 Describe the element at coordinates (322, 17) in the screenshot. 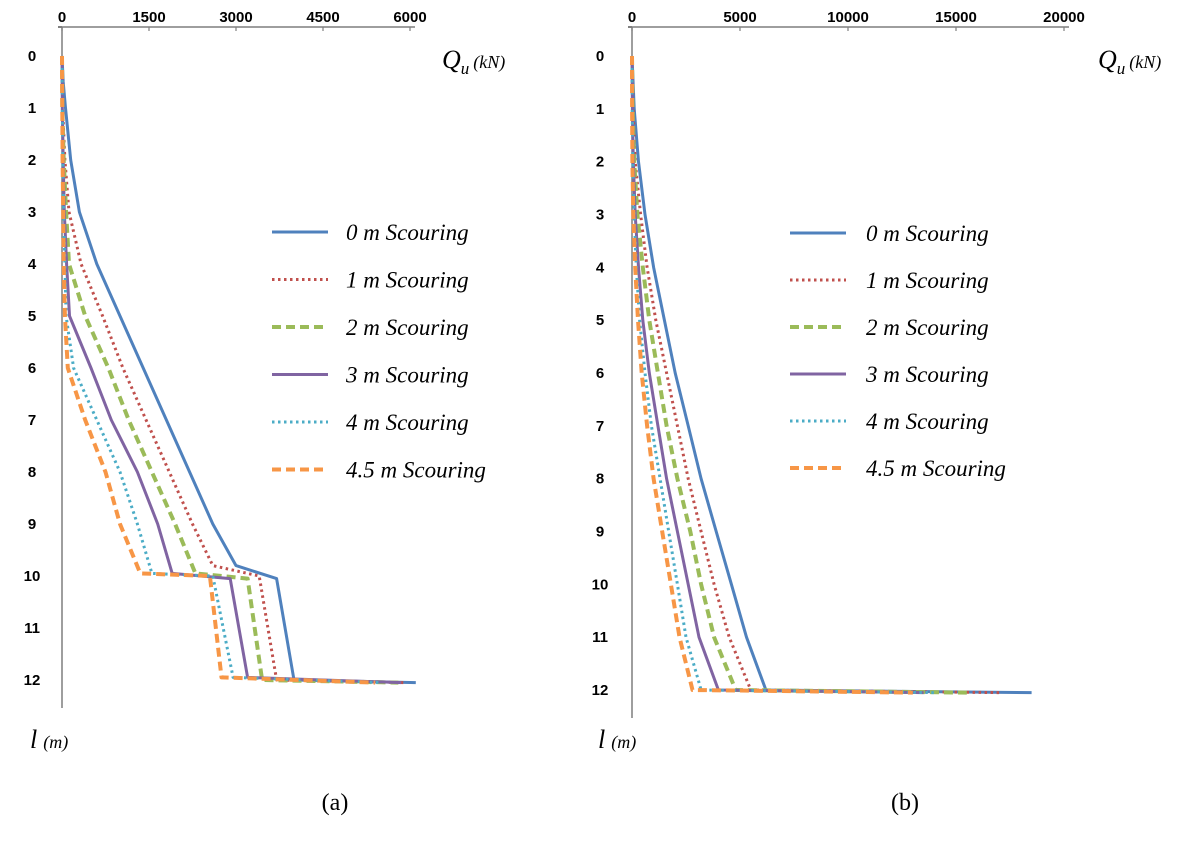

I see `x-tick-label: 4500` at that location.